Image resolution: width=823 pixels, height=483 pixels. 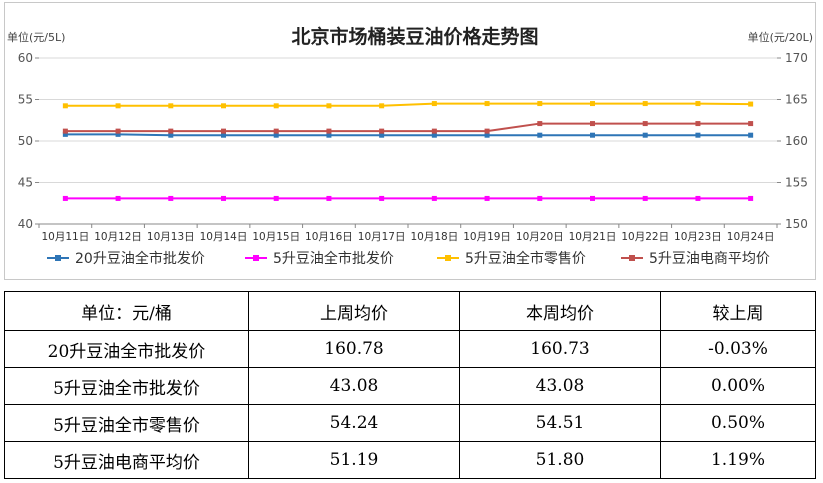 What do you see at coordinates (796, 100) in the screenshot?
I see `right-tick-label: 165` at bounding box center [796, 100].